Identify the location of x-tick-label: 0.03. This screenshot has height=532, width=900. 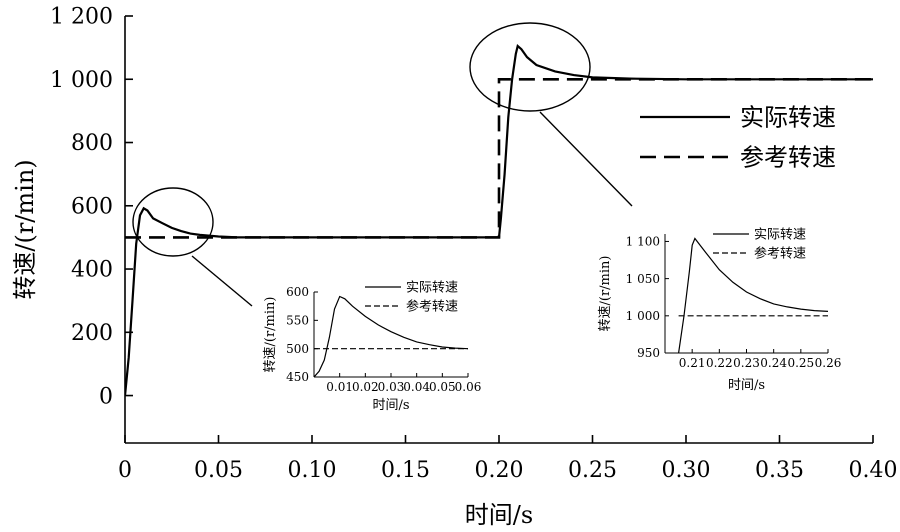
(391, 387).